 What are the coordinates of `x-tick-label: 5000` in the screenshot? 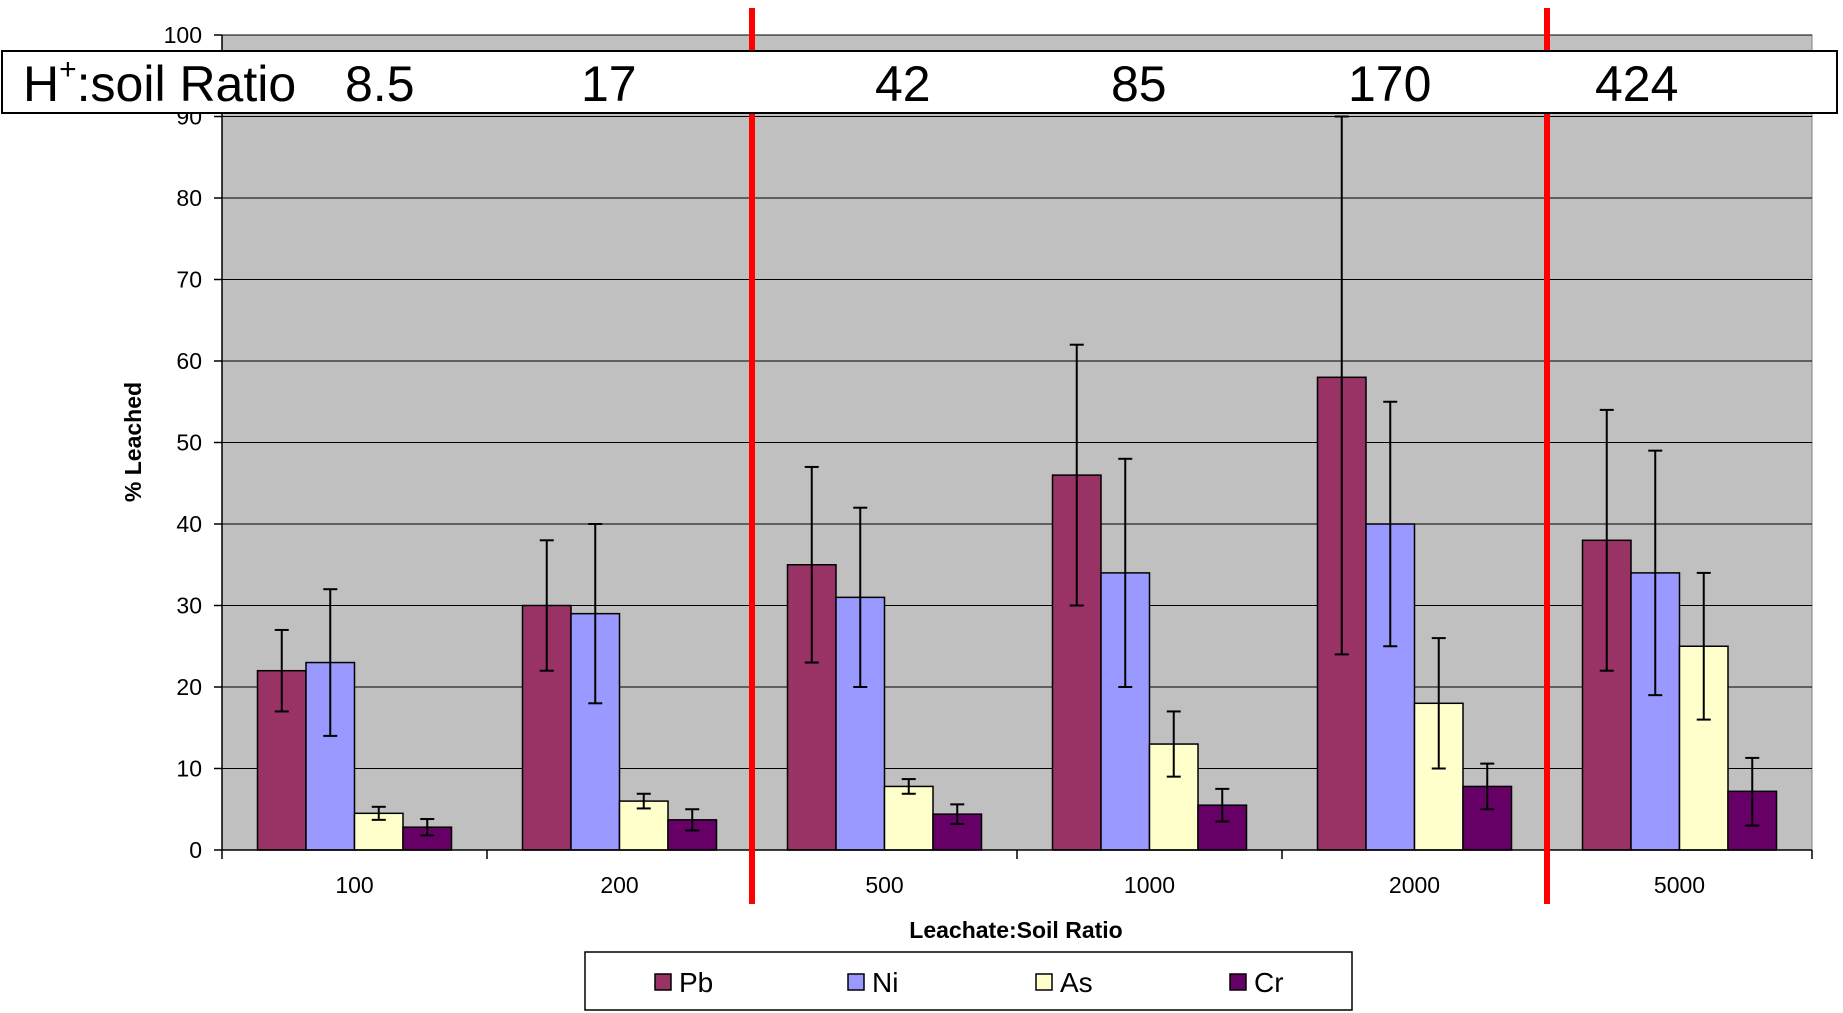 It's located at (1679, 885).